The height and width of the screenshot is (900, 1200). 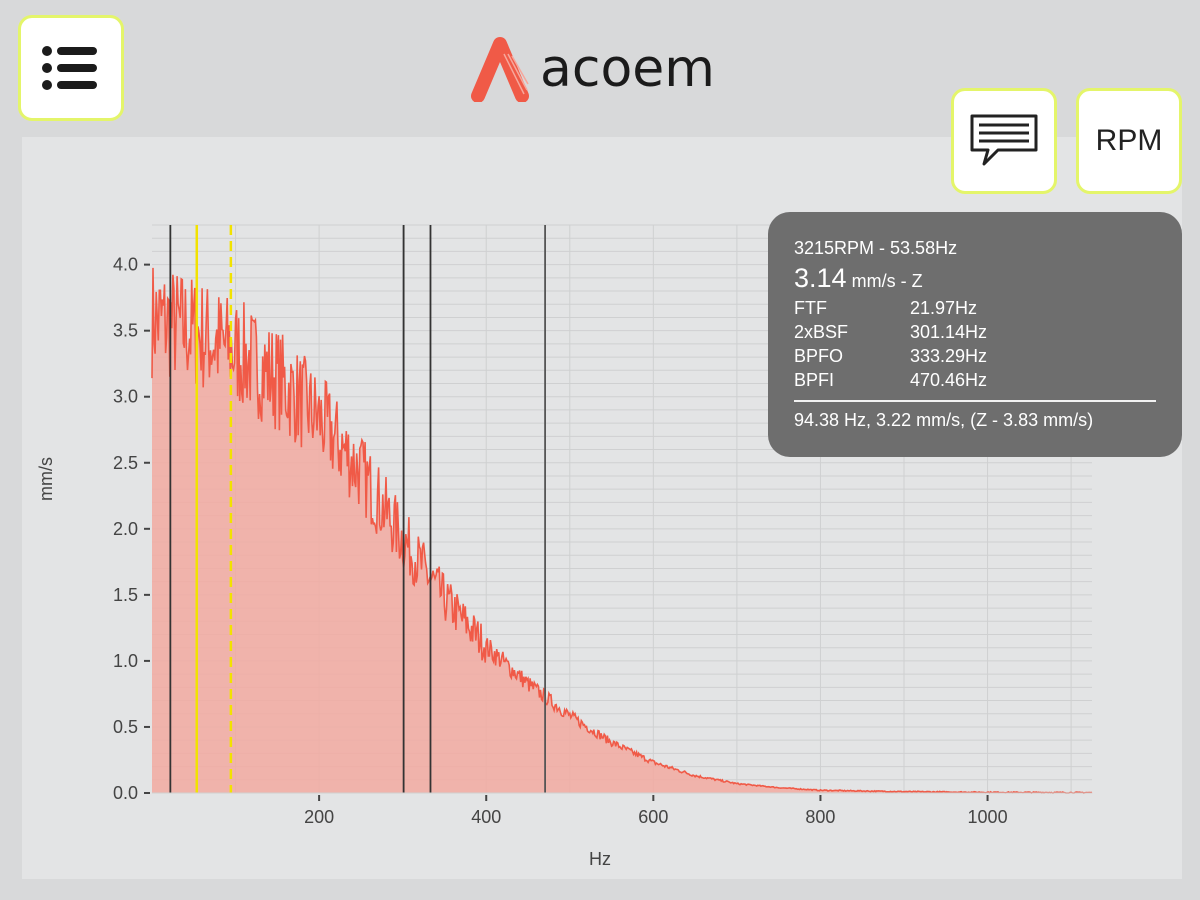 I want to click on acoem-logo: acoem, so click(x=592, y=69).